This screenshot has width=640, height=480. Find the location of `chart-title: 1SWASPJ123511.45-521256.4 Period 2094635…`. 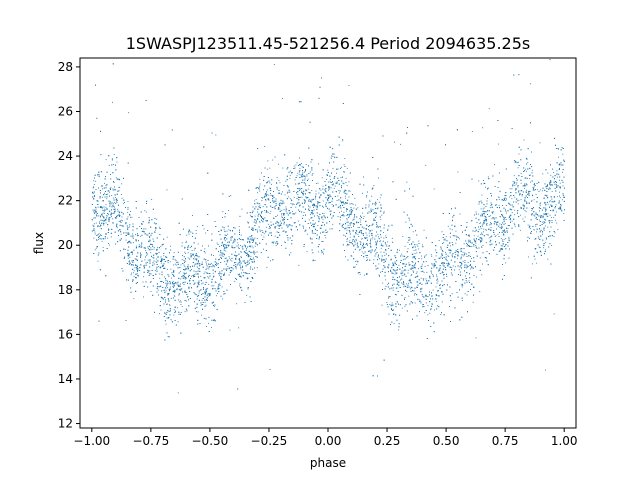

chart-title: 1SWASPJ123511.45-521256.4 Period 2094635… is located at coordinates (328, 43).